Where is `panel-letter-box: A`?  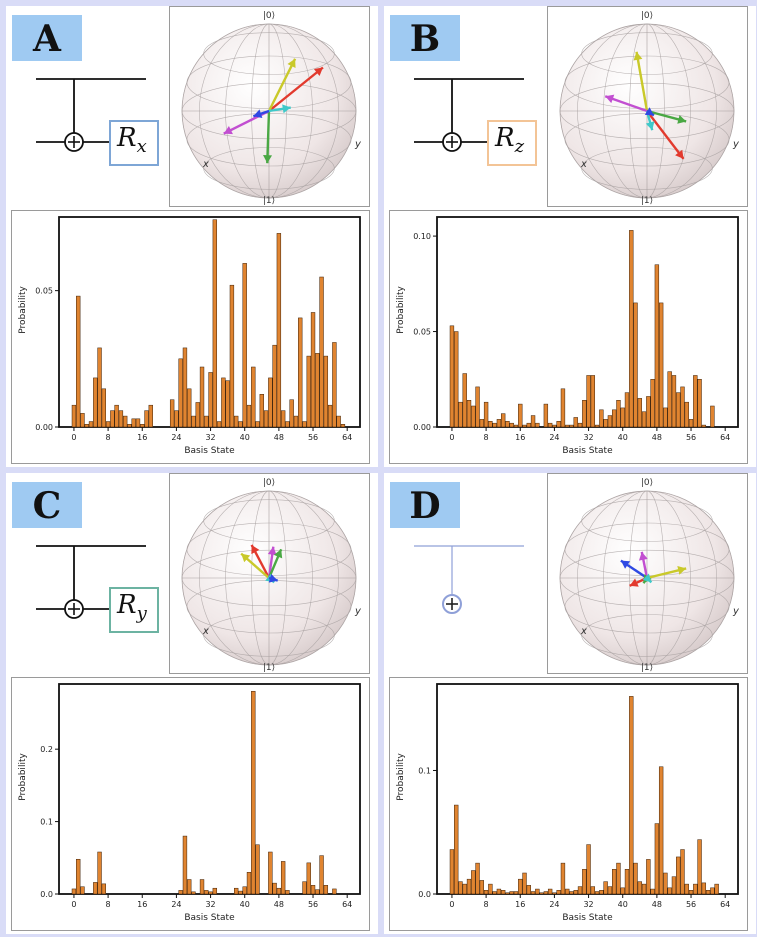
panel-letter-box: A is located at coordinates (47, 38).